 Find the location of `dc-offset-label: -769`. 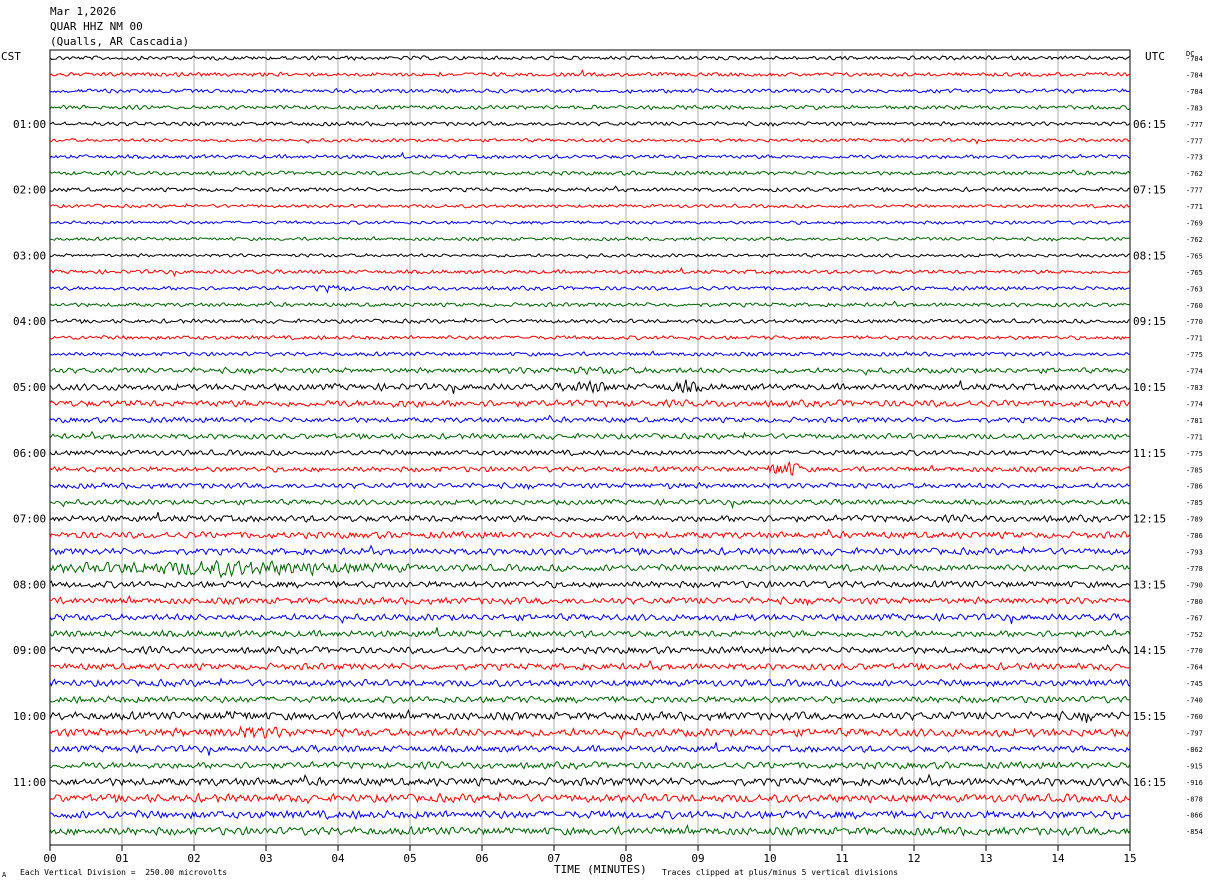

dc-offset-label: -769 is located at coordinates (1194, 224).